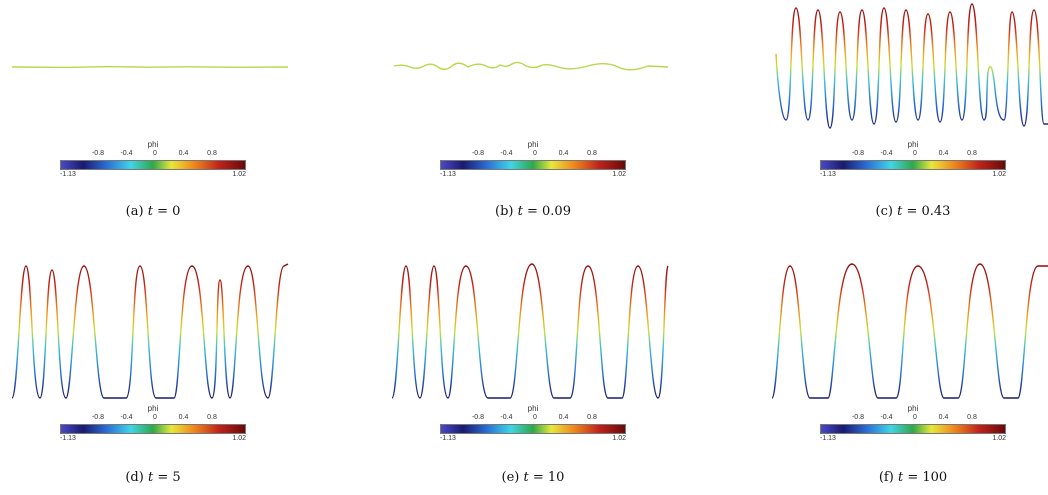 Image resolution: width=1048 pixels, height=495 pixels. Describe the element at coordinates (504, 211) in the screenshot. I see `caption-label: (b)` at that location.